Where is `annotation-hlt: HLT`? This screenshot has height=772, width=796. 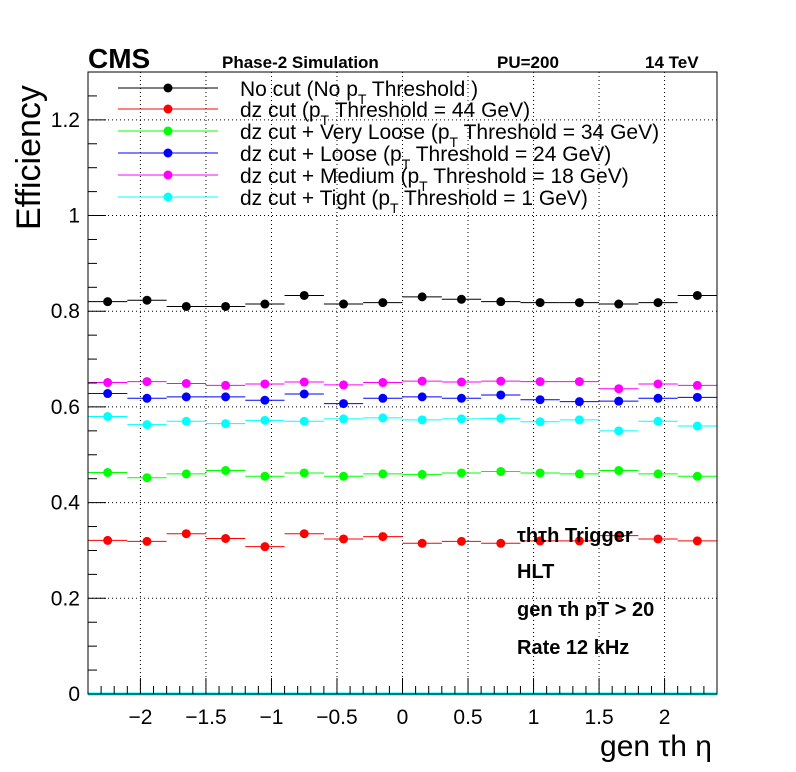
annotation-hlt: HLT is located at coordinates (535, 572).